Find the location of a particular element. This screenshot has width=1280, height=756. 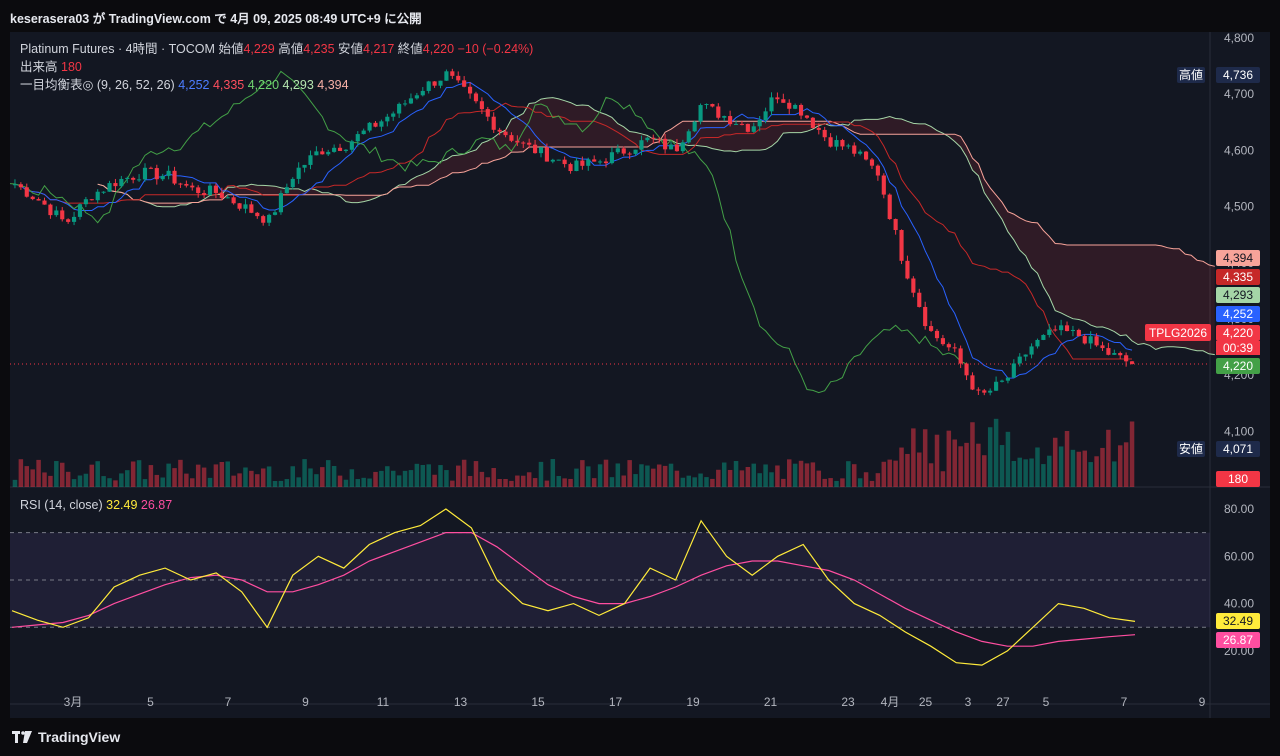

price-tick-label: 4,600 is located at coordinates (1239, 150).